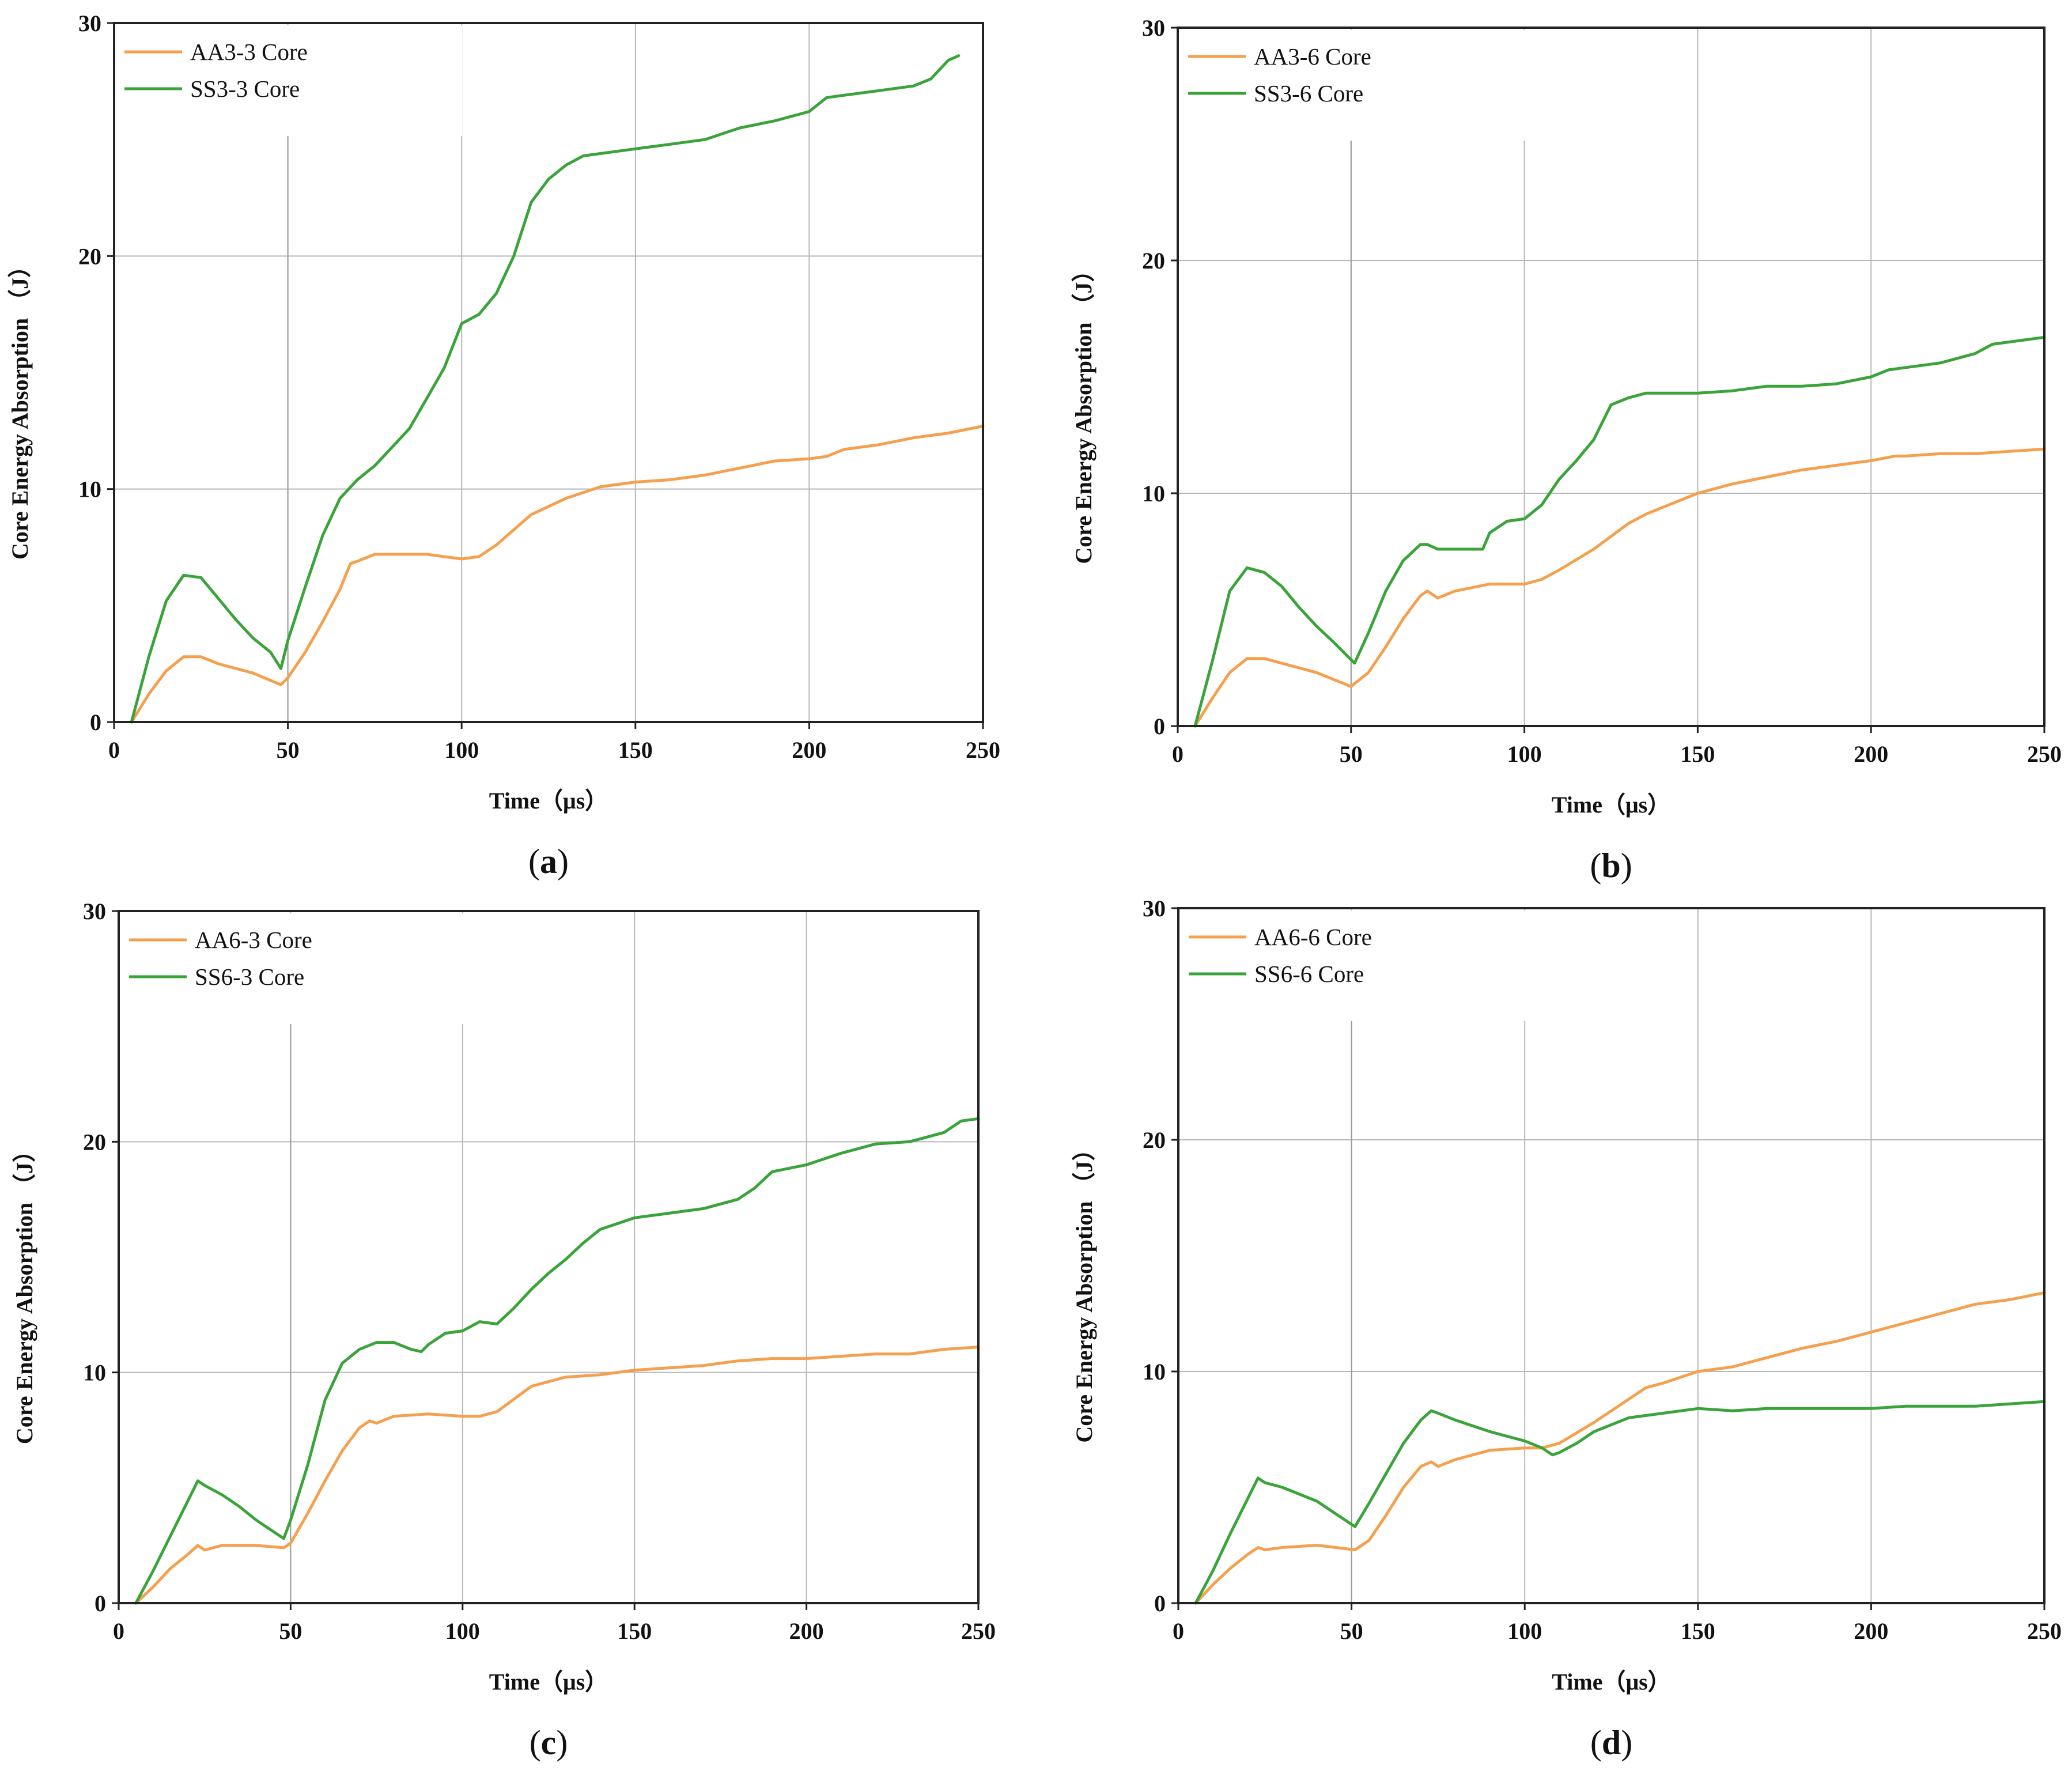 The width and height of the screenshot is (2072, 1776). Describe the element at coordinates (1611, 1743) in the screenshot. I see `caption-letter: d` at that location.